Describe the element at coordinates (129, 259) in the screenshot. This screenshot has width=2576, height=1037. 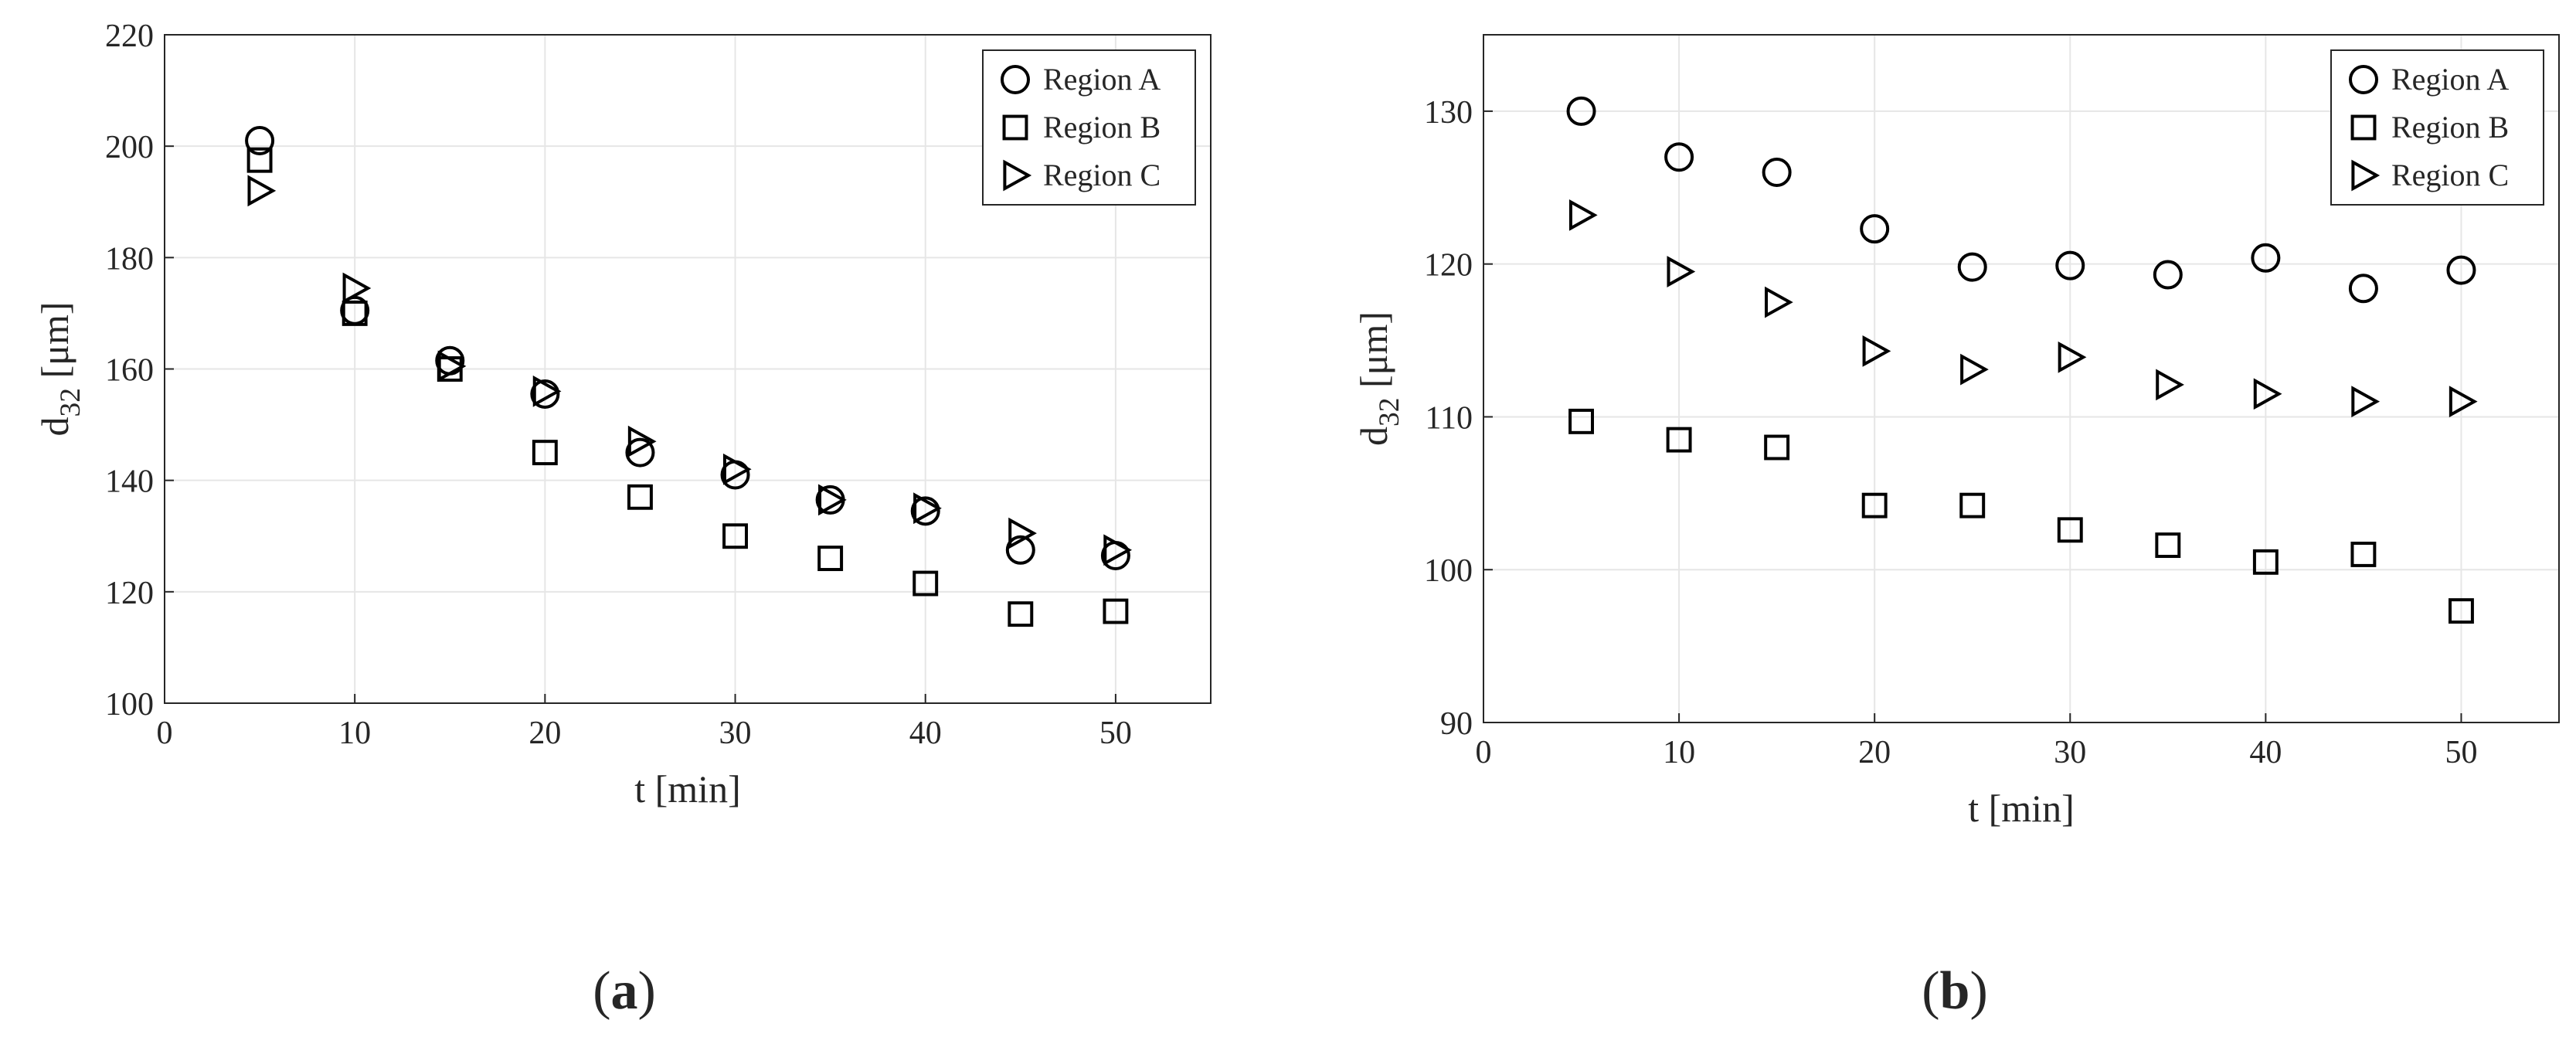
I see `y-tick-label: 180` at that location.